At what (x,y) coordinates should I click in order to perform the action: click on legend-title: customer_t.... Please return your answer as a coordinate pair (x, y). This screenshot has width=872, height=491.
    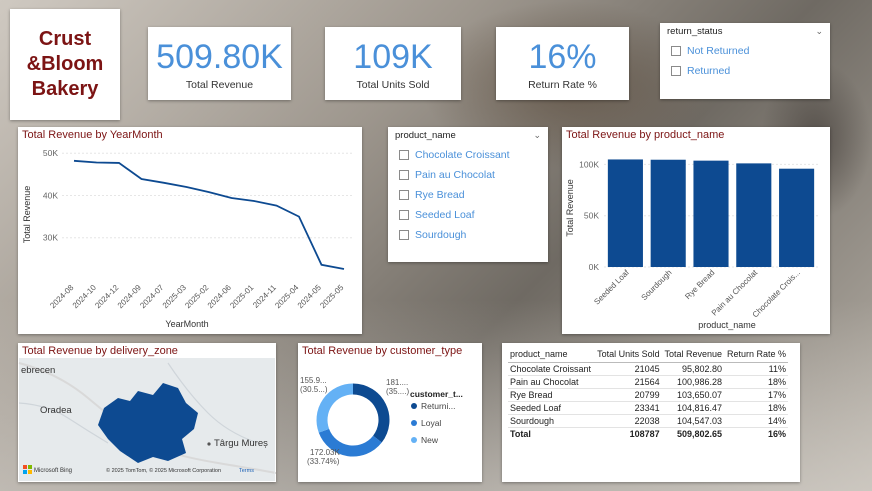
    Looking at the image, I should click on (436, 394).